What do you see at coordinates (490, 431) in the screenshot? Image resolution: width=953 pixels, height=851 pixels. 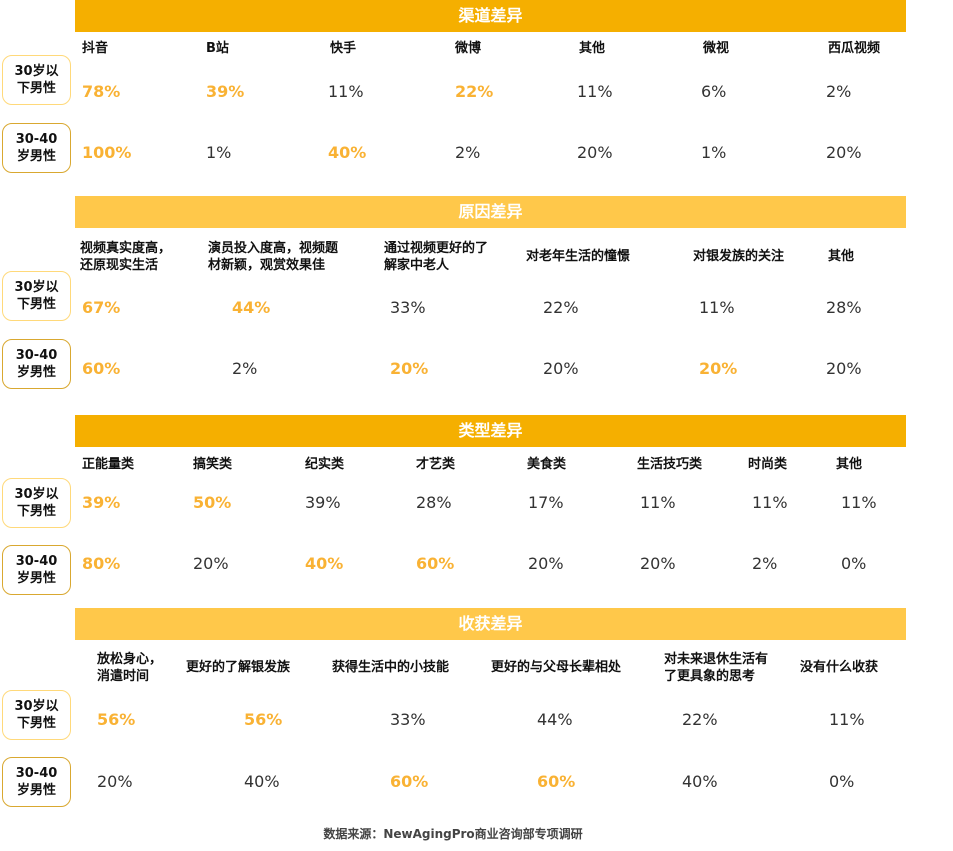 I see `section-header: 类型差异` at bounding box center [490, 431].